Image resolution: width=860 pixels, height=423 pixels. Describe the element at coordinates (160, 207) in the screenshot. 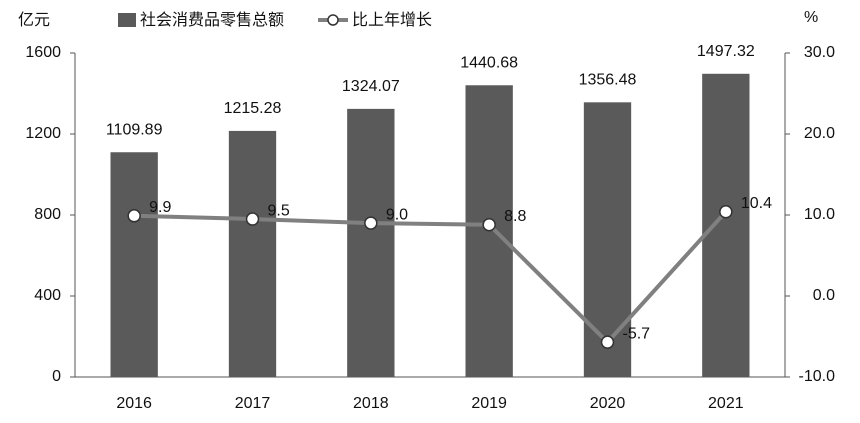

I see `line-value-label: 9.9` at that location.